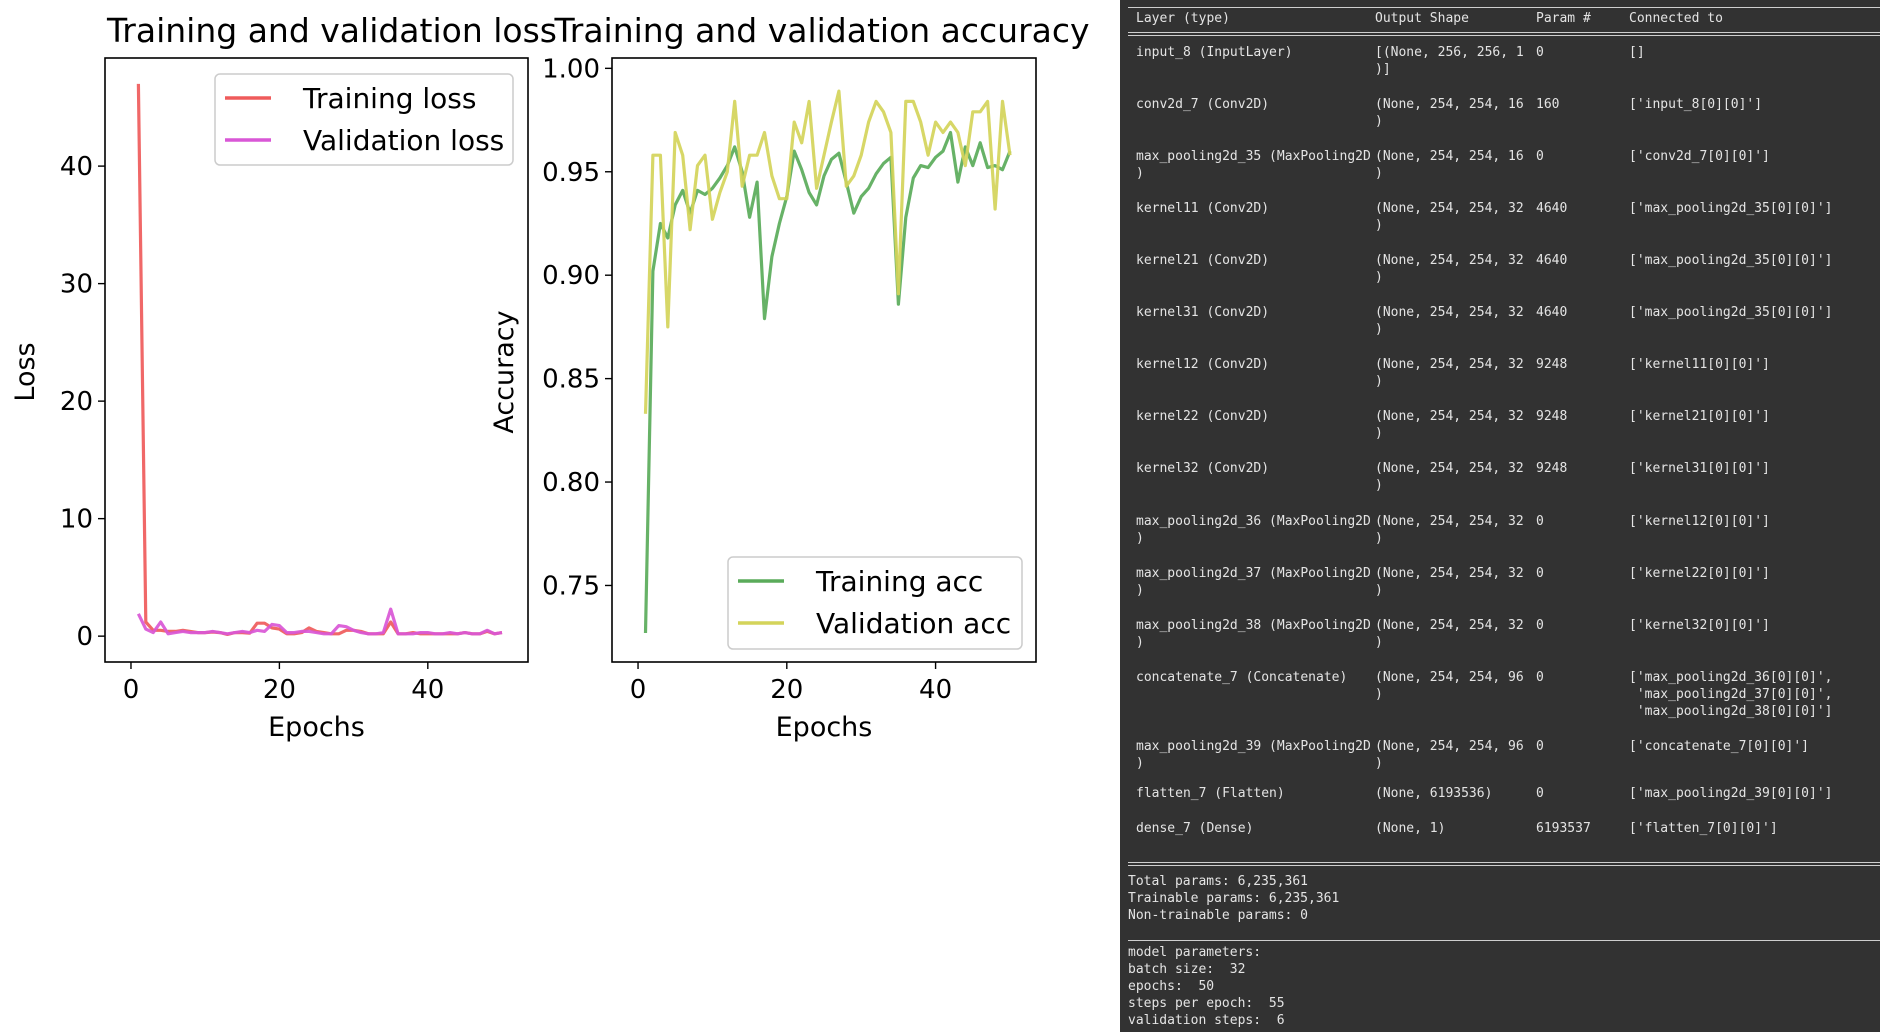  What do you see at coordinates (1637, 52) in the screenshot?
I see `layer-connected-to-1: []` at bounding box center [1637, 52].